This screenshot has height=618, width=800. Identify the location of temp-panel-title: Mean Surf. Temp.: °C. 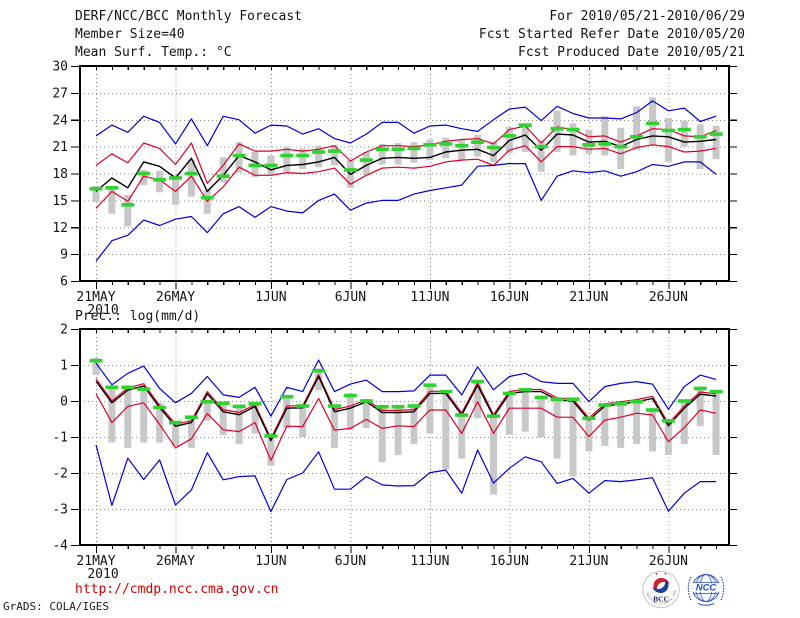
(153, 52).